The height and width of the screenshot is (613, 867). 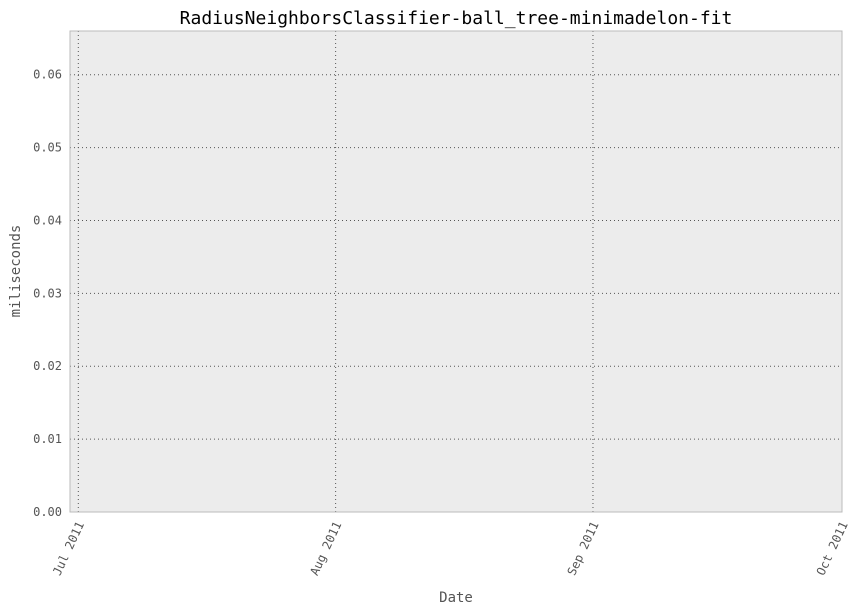 I want to click on y-axis-label: miliseconds, so click(x=16, y=271).